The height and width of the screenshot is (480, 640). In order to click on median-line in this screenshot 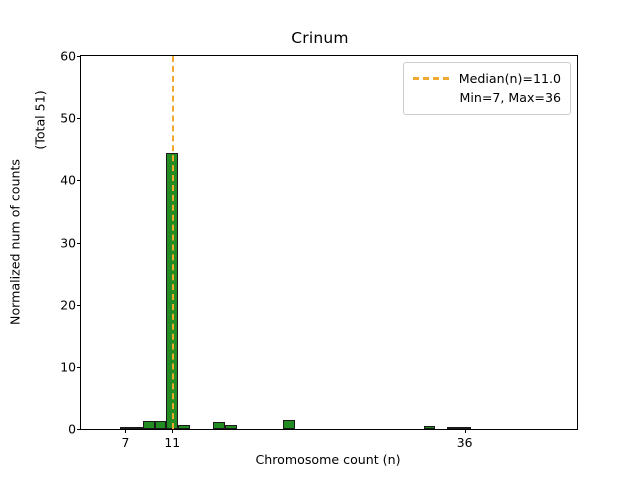, I will do `click(173, 242)`.